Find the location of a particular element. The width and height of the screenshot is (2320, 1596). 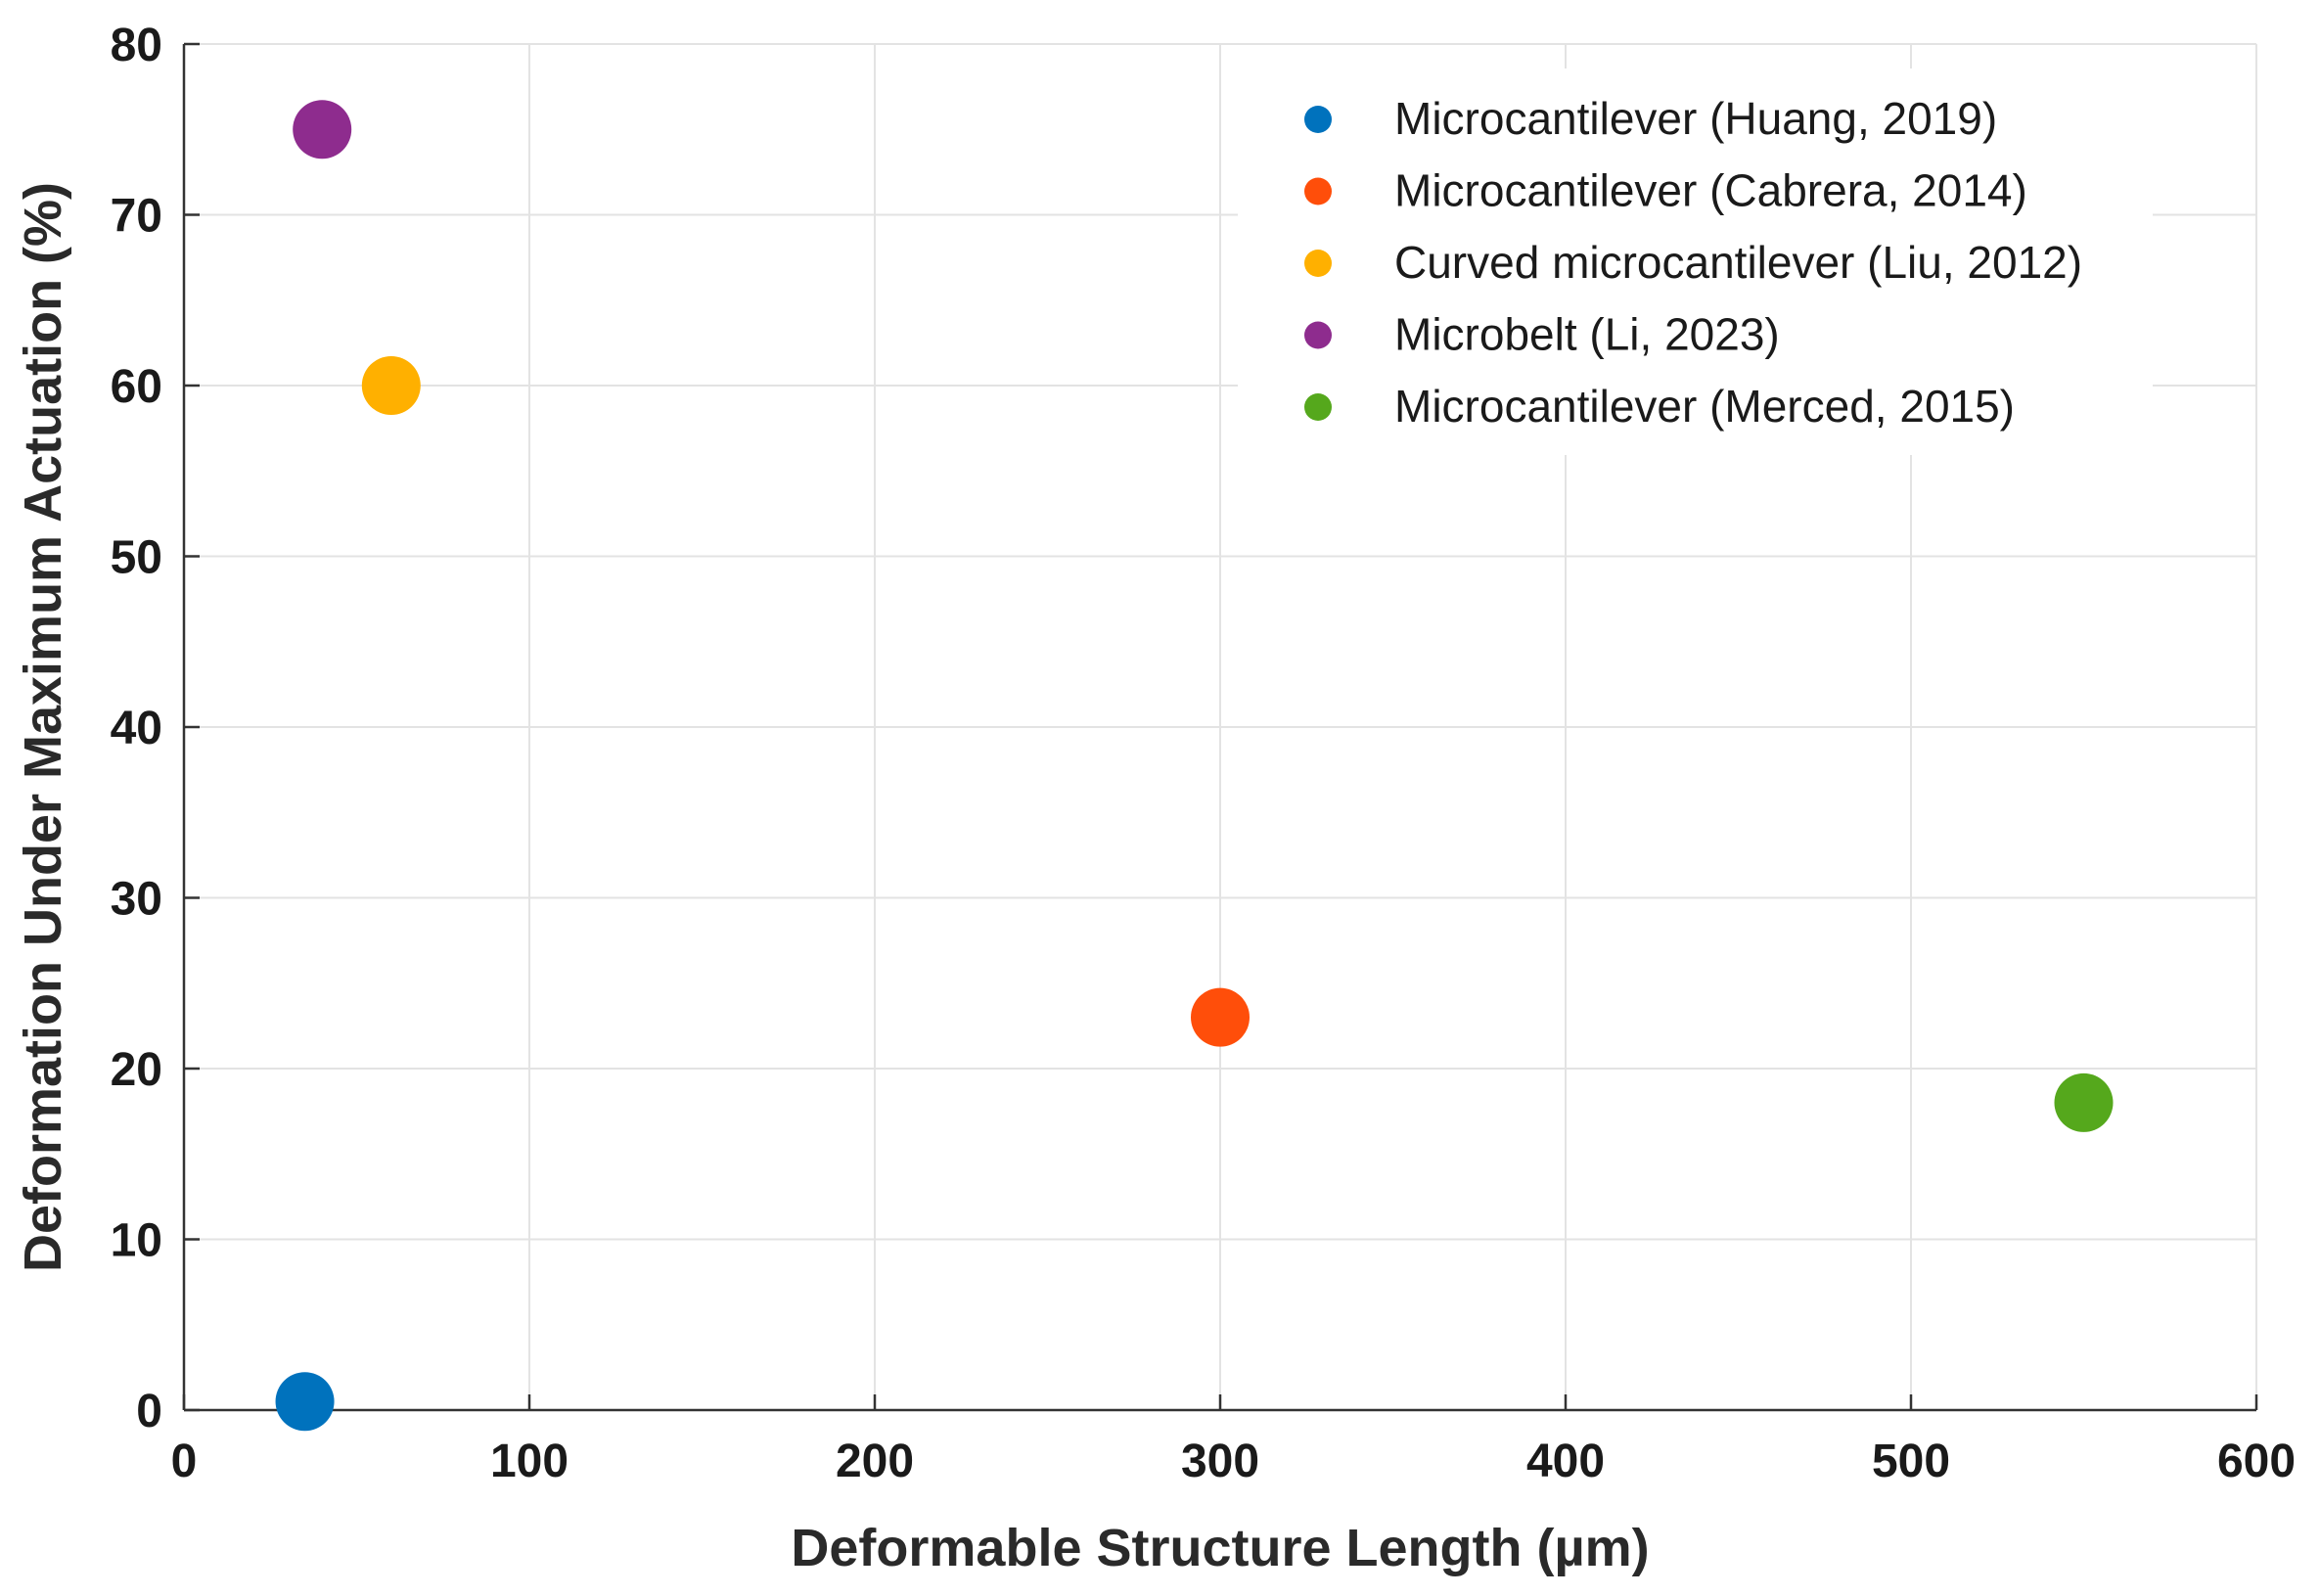

x-tick-label: 500 is located at coordinates (1911, 1461).